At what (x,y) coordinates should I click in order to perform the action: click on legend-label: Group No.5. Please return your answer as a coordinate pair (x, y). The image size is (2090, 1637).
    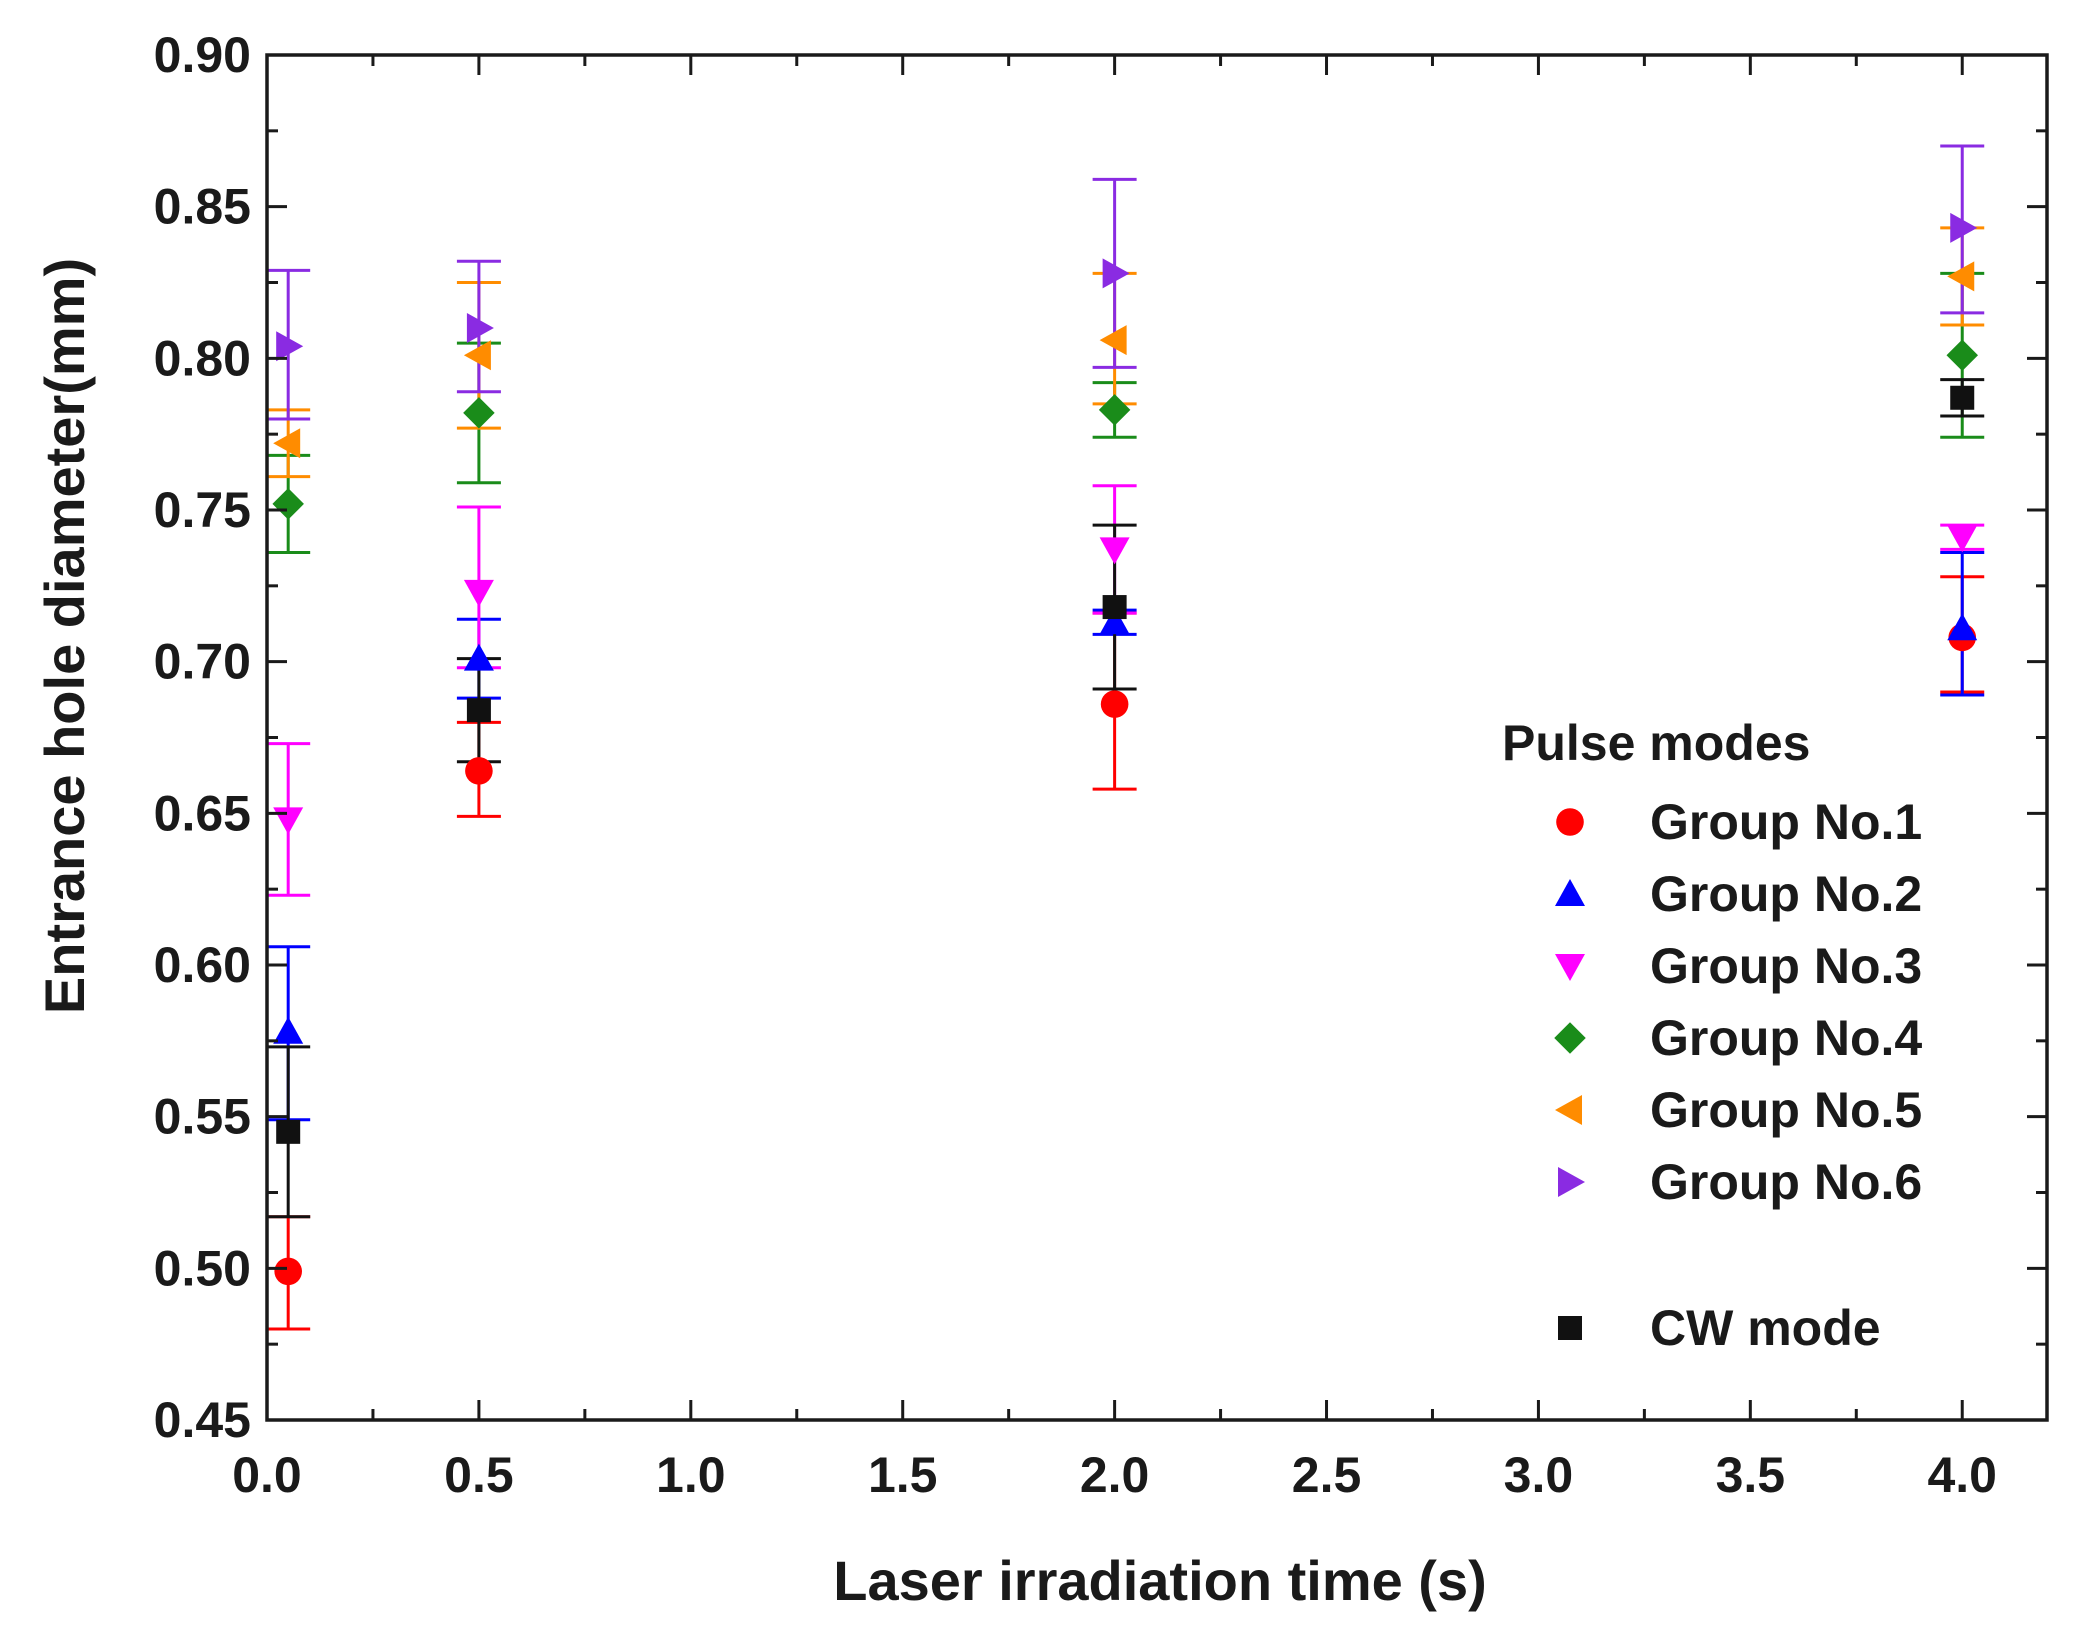
    Looking at the image, I should click on (1786, 1110).